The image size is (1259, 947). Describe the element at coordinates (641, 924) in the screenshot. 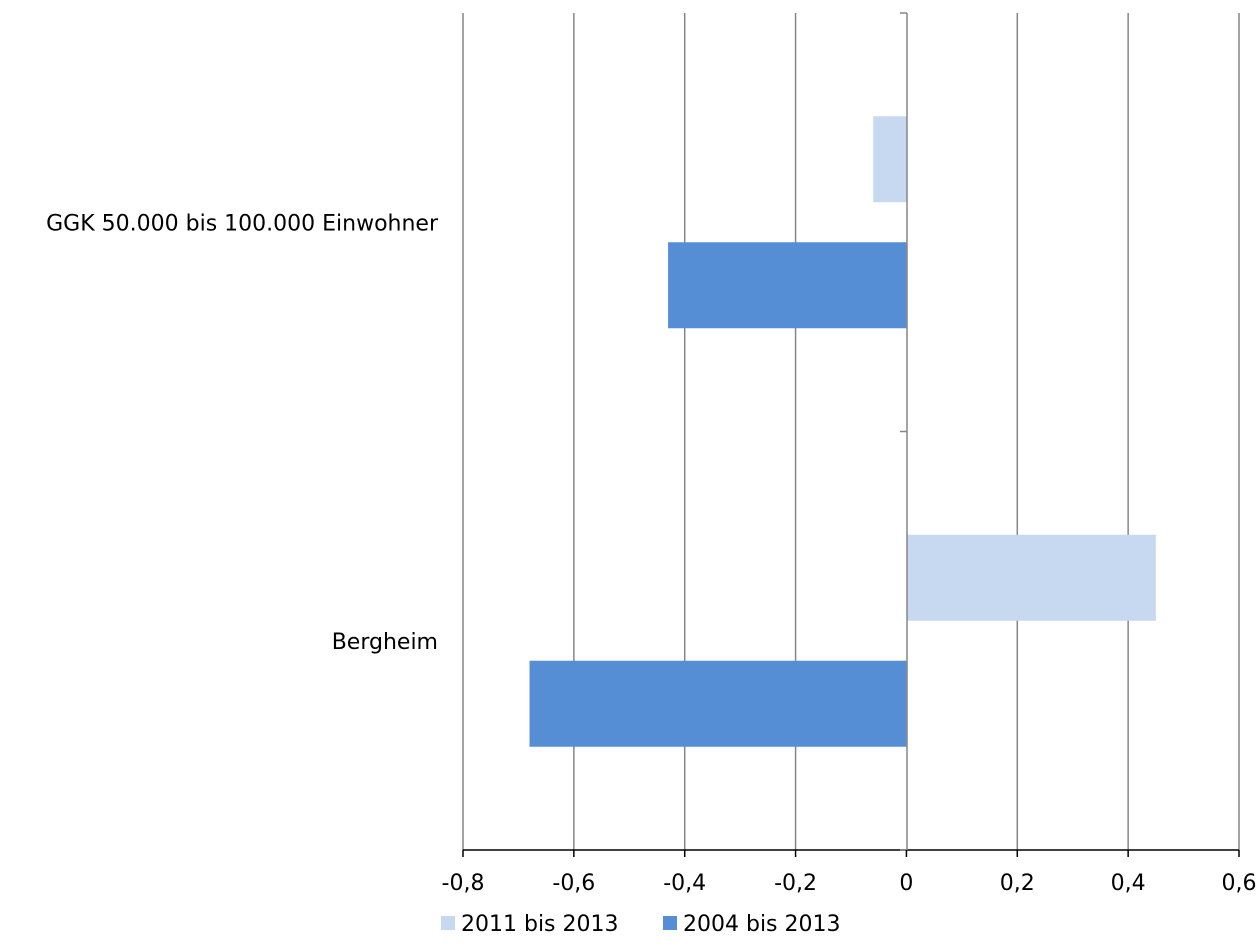

I see `legend: 2011 bis 2013 2004 bis 2013` at that location.